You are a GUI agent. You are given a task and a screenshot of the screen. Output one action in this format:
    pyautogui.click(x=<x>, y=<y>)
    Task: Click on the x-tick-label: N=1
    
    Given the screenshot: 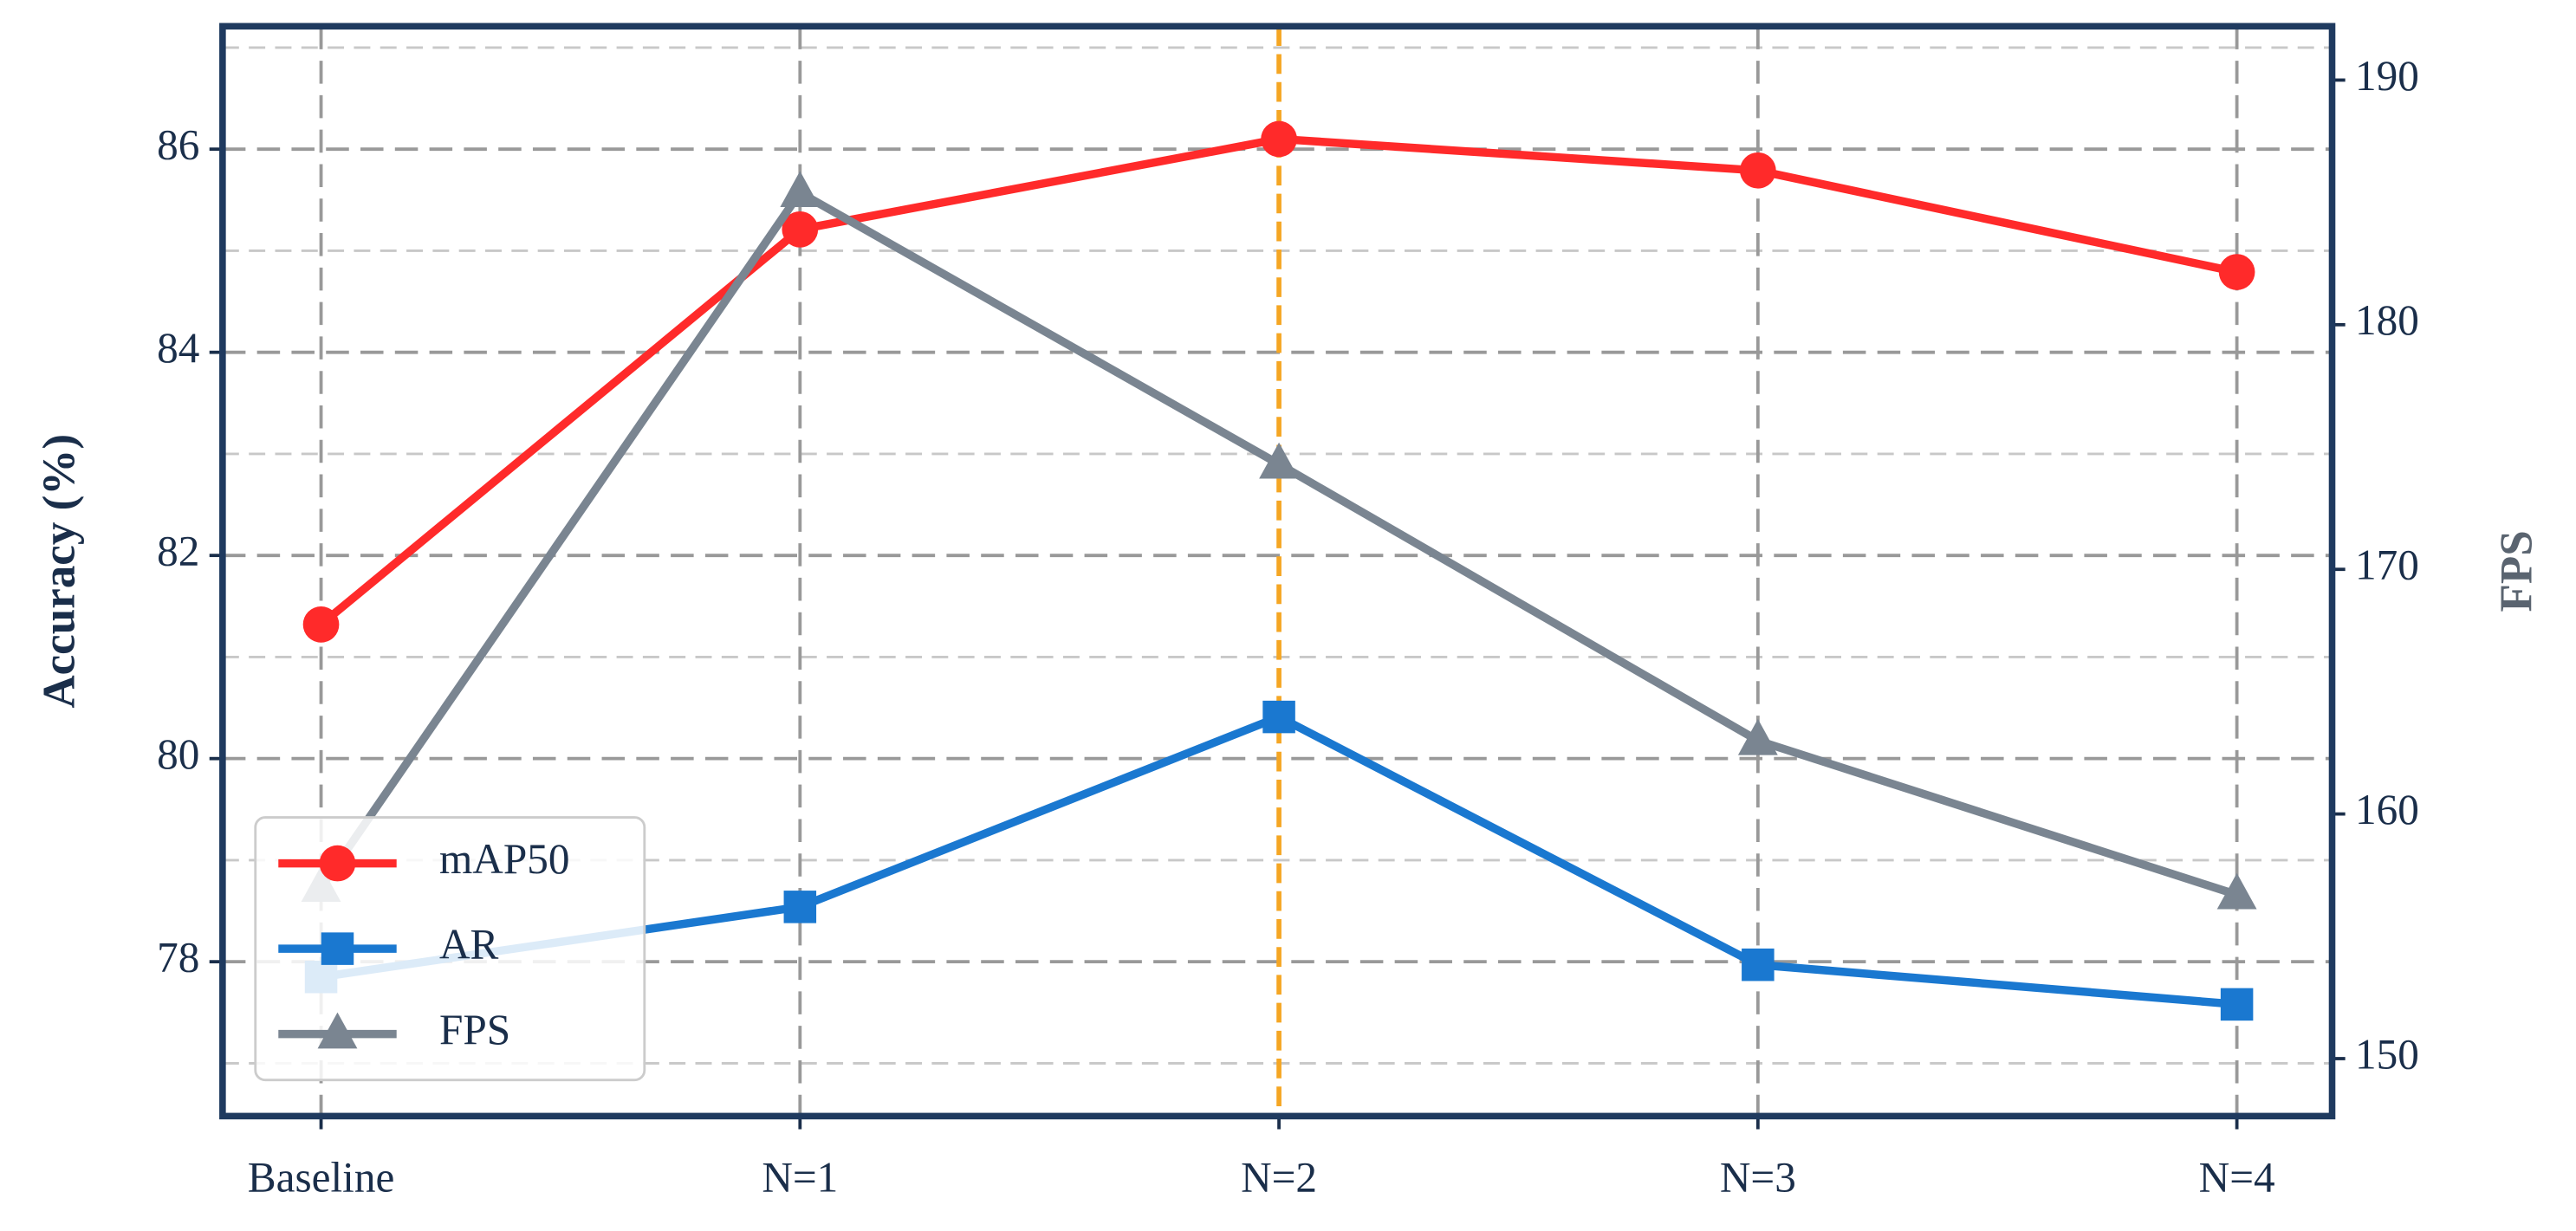 What is the action you would take?
    pyautogui.click(x=800, y=1177)
    